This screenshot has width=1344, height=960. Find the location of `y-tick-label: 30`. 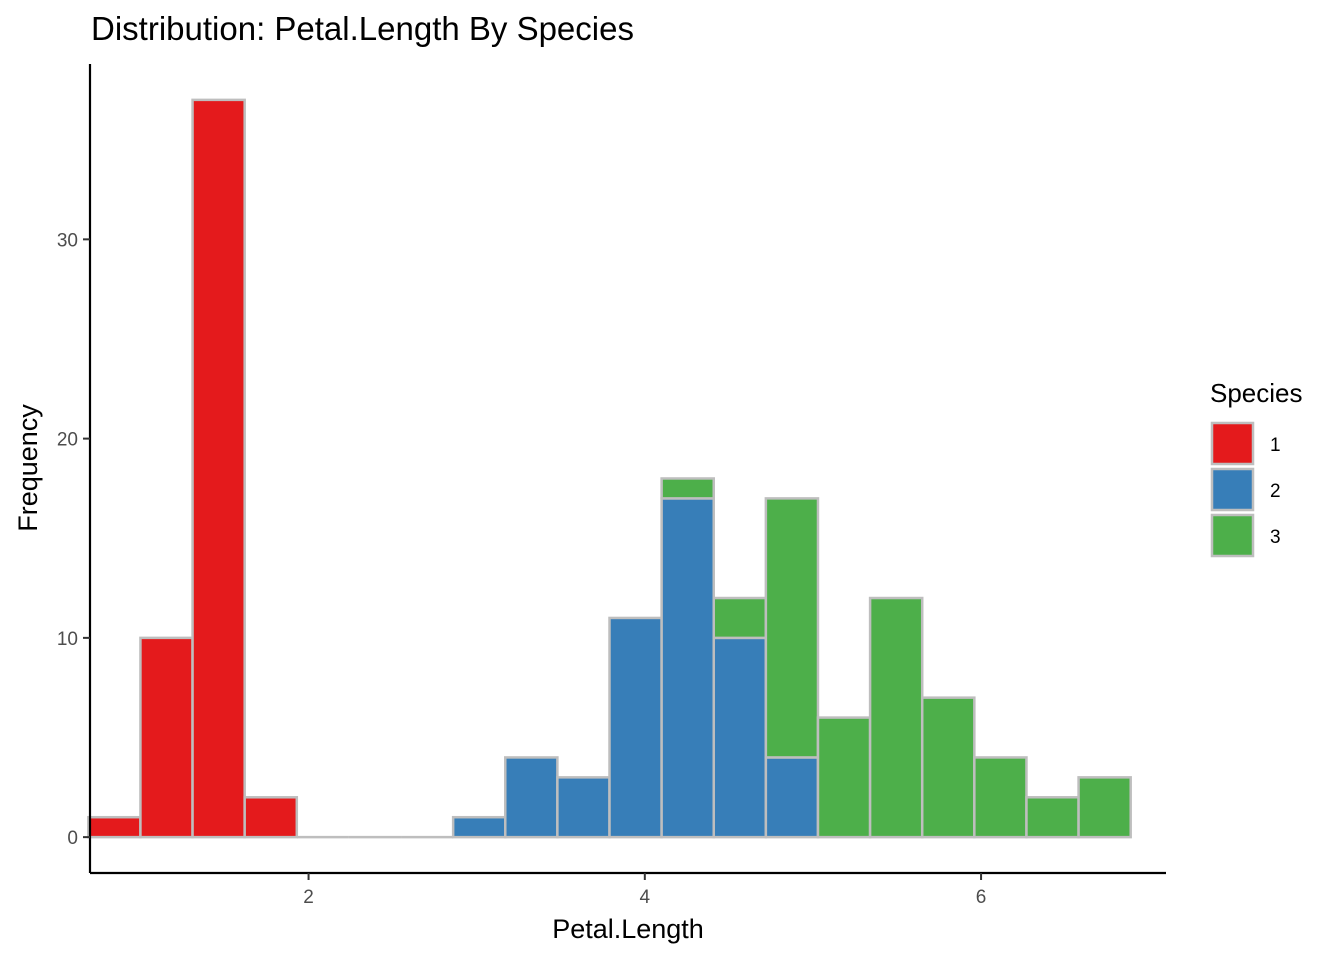

y-tick-label: 30 is located at coordinates (67, 240).